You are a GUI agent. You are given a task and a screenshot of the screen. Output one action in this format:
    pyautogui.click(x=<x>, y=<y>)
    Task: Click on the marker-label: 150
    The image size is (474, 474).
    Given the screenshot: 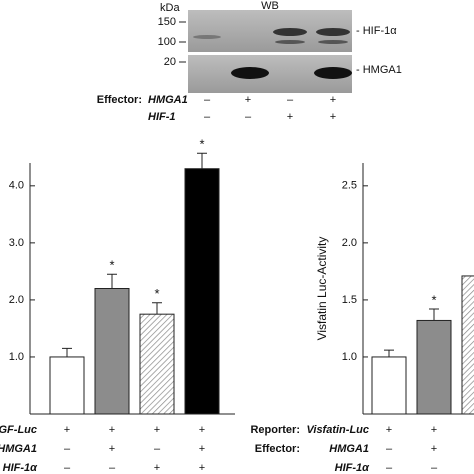 What is the action you would take?
    pyautogui.click(x=167, y=22)
    